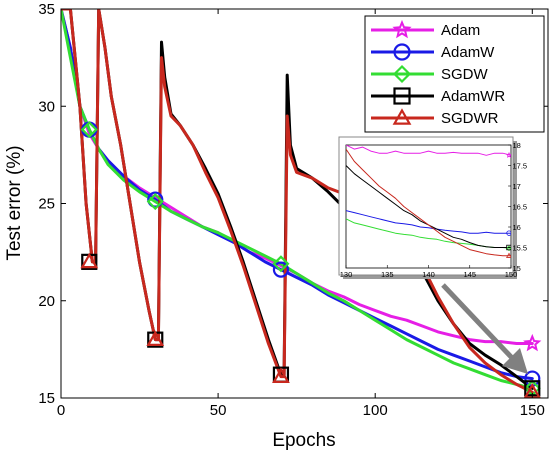  Describe the element at coordinates (435, 117) in the screenshot. I see `legend-item-sgdwr: SGDWR` at that location.